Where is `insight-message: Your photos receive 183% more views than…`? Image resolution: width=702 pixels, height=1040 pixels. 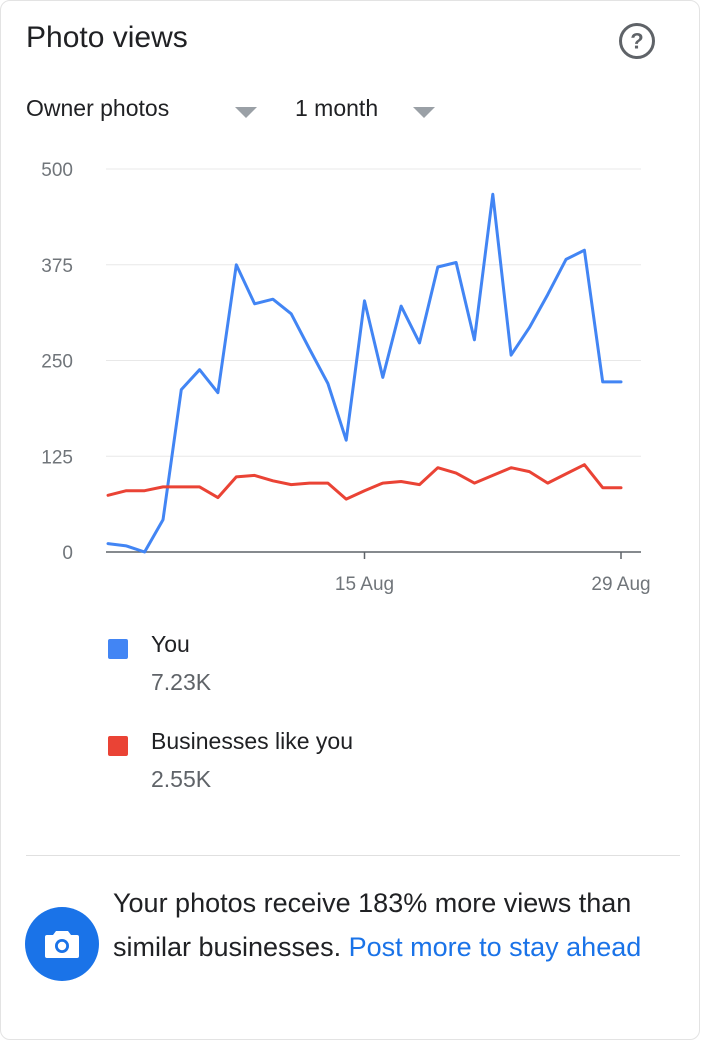
insight-message: Your photos receive 183% more views than… is located at coordinates (398, 925).